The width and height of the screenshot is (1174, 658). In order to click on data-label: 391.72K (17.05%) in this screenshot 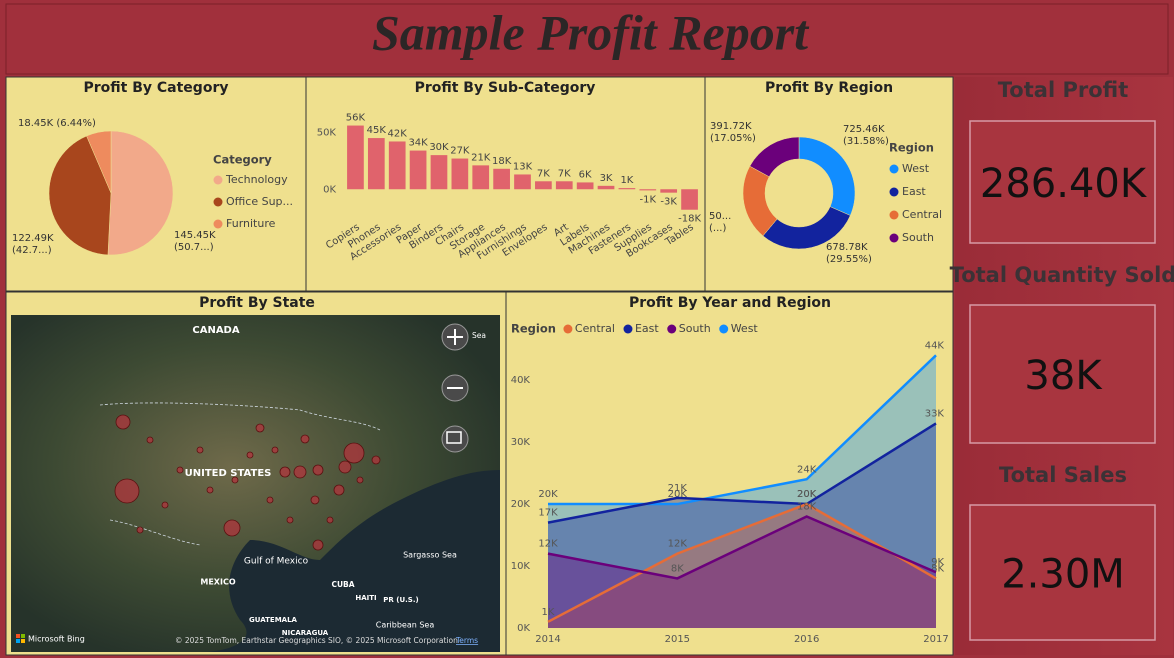, I will do `click(733, 132)`.